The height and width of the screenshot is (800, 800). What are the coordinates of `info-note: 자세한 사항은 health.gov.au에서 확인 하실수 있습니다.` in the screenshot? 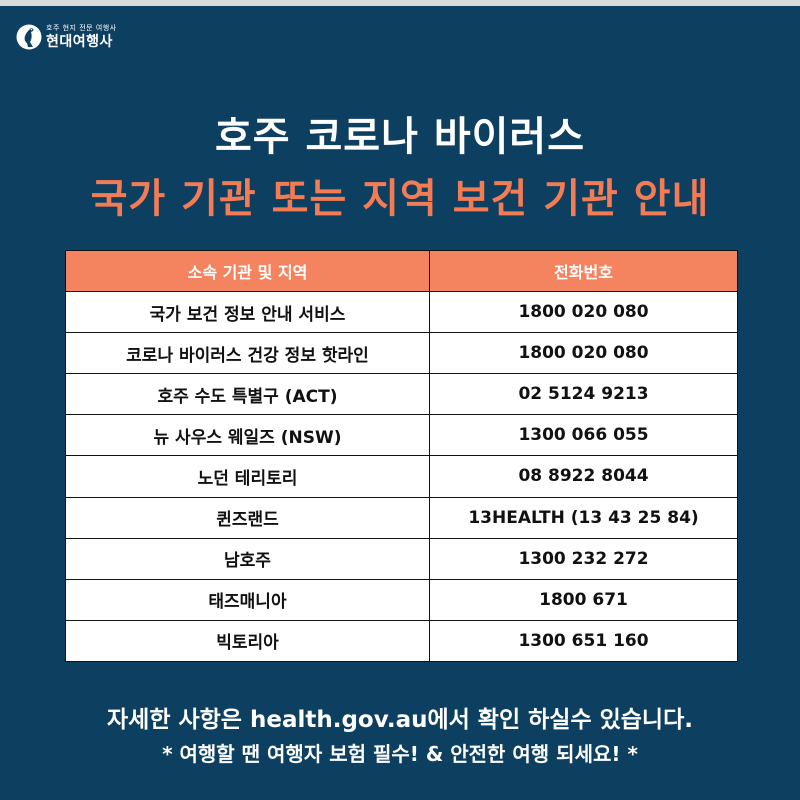 It's located at (400, 720).